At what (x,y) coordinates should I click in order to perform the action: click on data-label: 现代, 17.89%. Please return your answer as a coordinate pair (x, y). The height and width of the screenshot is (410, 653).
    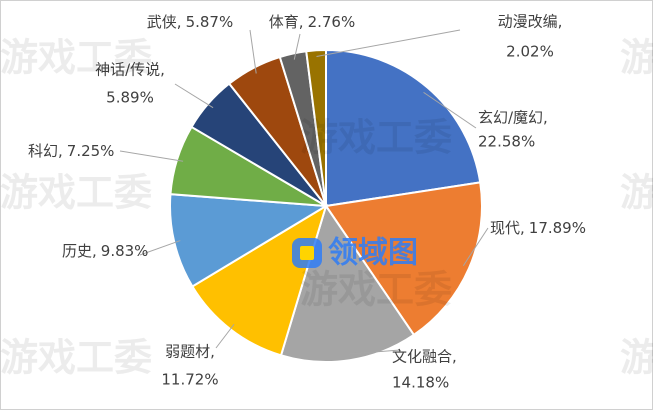
    Looking at the image, I should click on (538, 228).